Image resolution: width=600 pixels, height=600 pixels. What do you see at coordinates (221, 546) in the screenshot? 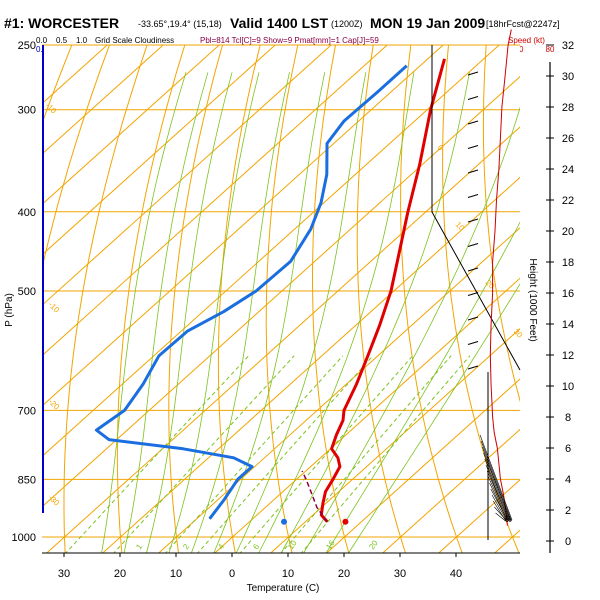
I see `mixing-ratio-label: 4` at bounding box center [221, 546].